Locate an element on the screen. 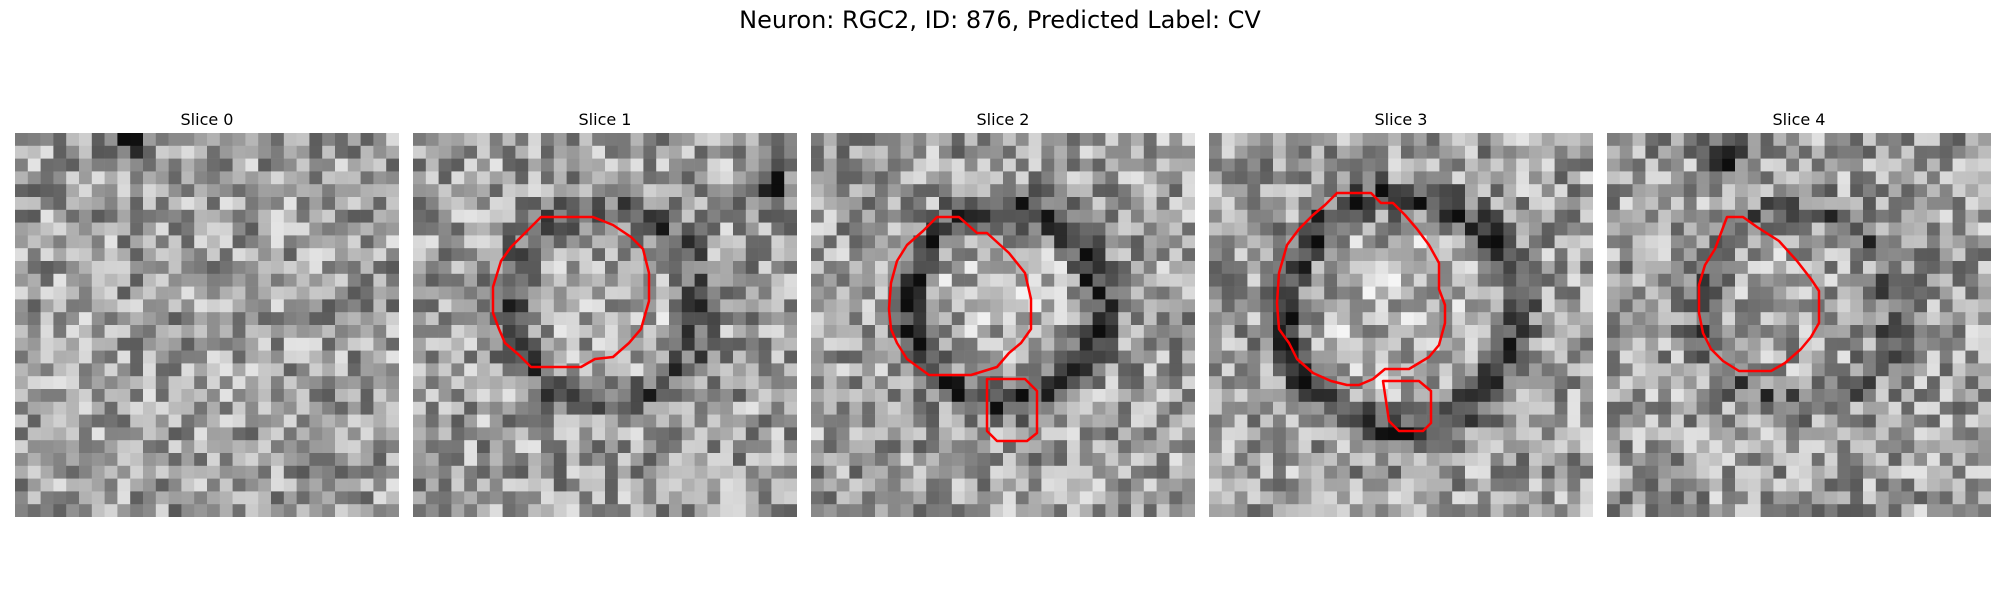 The image size is (2000, 600). panel-title-slice-1: Slice 1 is located at coordinates (605, 119).